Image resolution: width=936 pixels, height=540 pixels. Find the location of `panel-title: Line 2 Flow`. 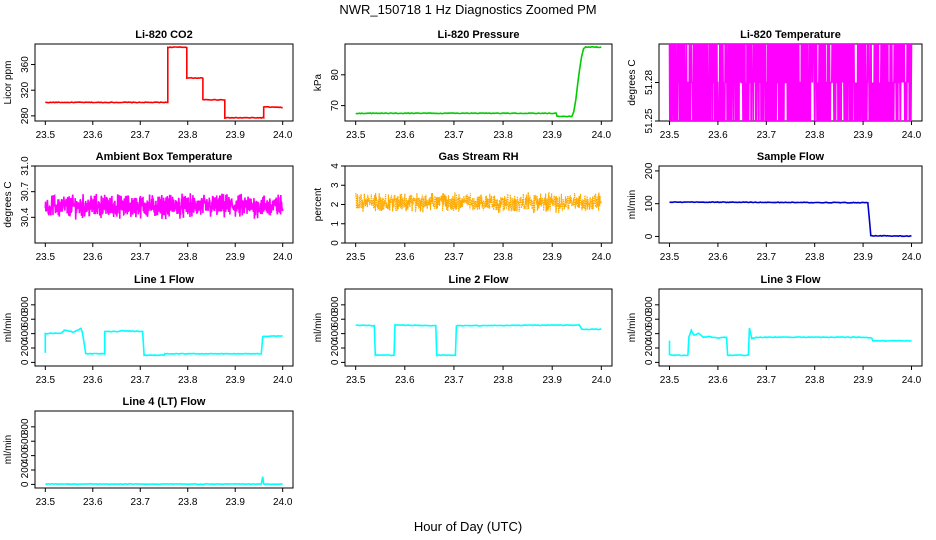

panel-title: Line 2 Flow is located at coordinates (479, 280).